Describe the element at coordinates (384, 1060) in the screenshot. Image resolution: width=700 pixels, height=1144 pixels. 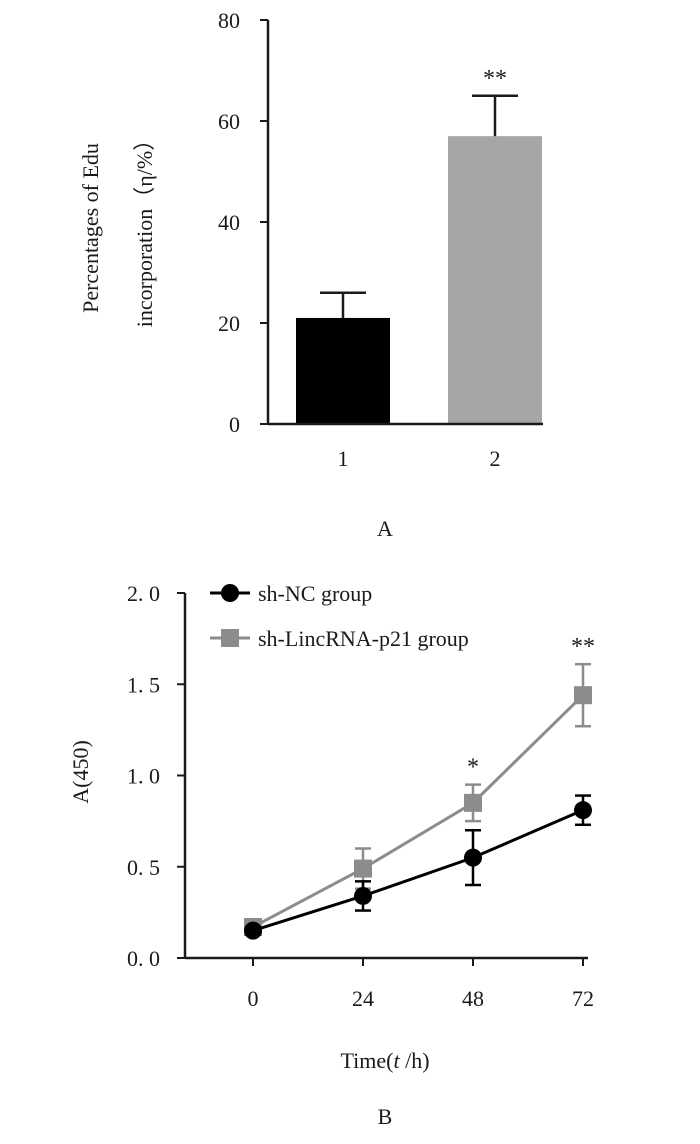
I see `panel-b-xlabel: Time(t /h)` at that location.